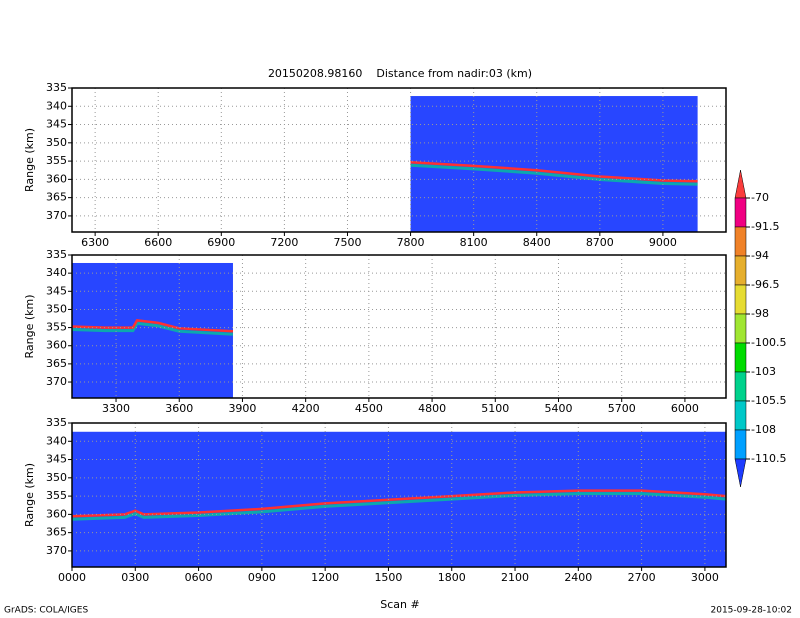 The image size is (800, 618). I want to click on x-tick-label: 4200, so click(306, 408).